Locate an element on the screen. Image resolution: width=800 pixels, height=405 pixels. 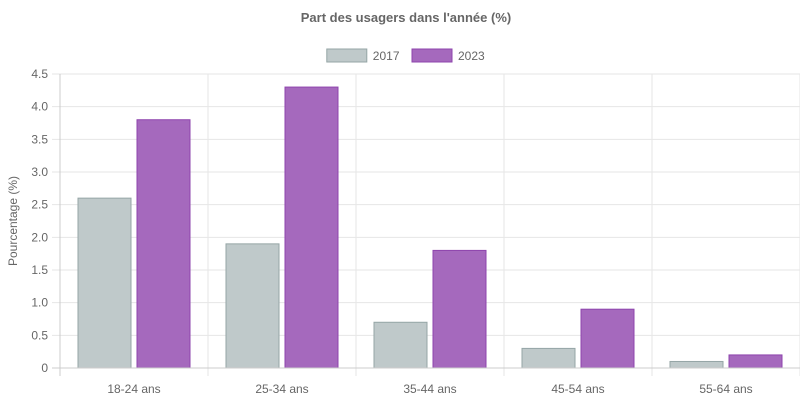
y-tick-label: 0 is located at coordinates (44, 368).